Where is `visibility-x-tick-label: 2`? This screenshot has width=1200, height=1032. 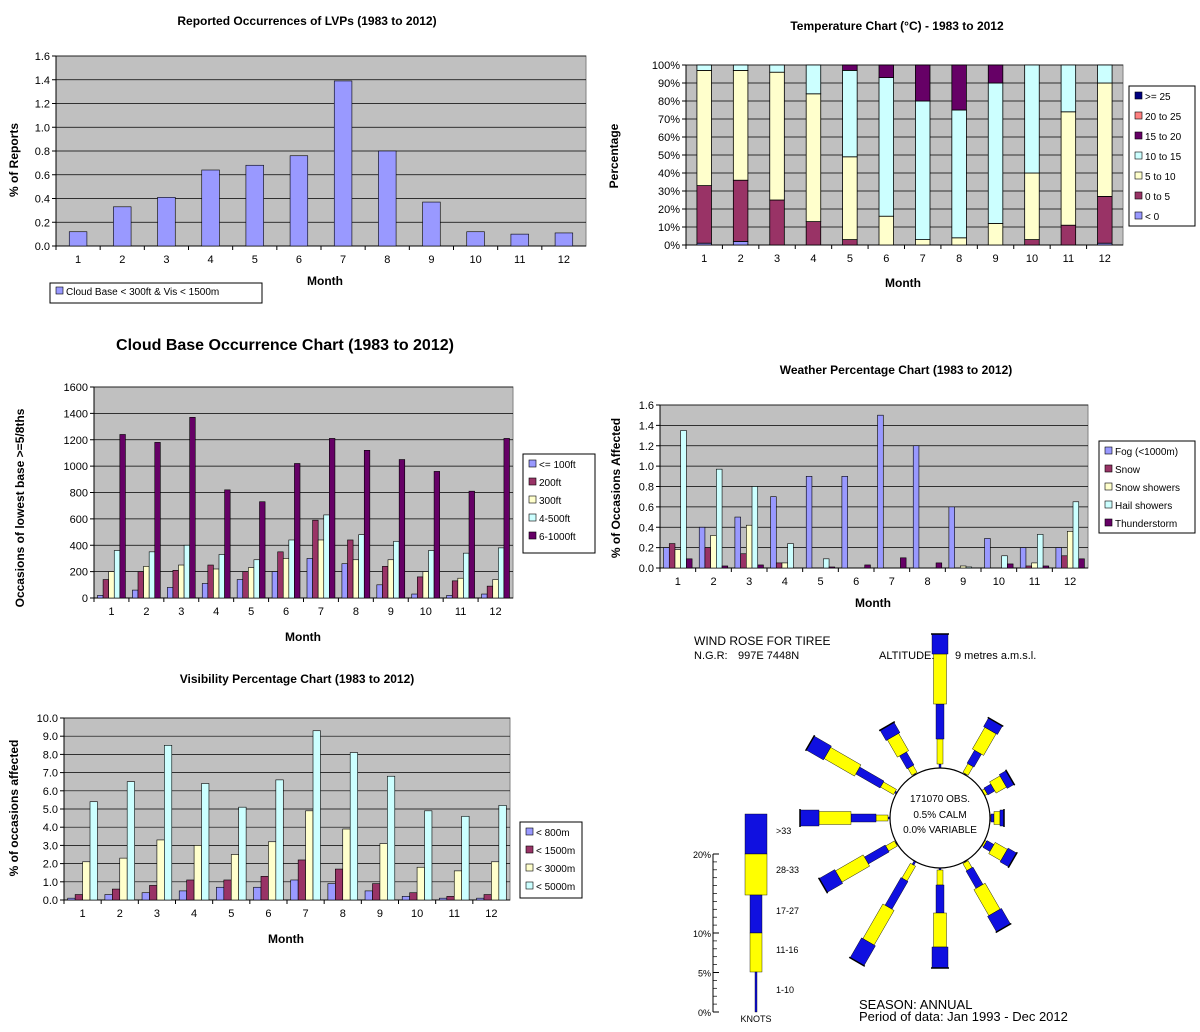
visibility-x-tick-label: 2 is located at coordinates (120, 914).